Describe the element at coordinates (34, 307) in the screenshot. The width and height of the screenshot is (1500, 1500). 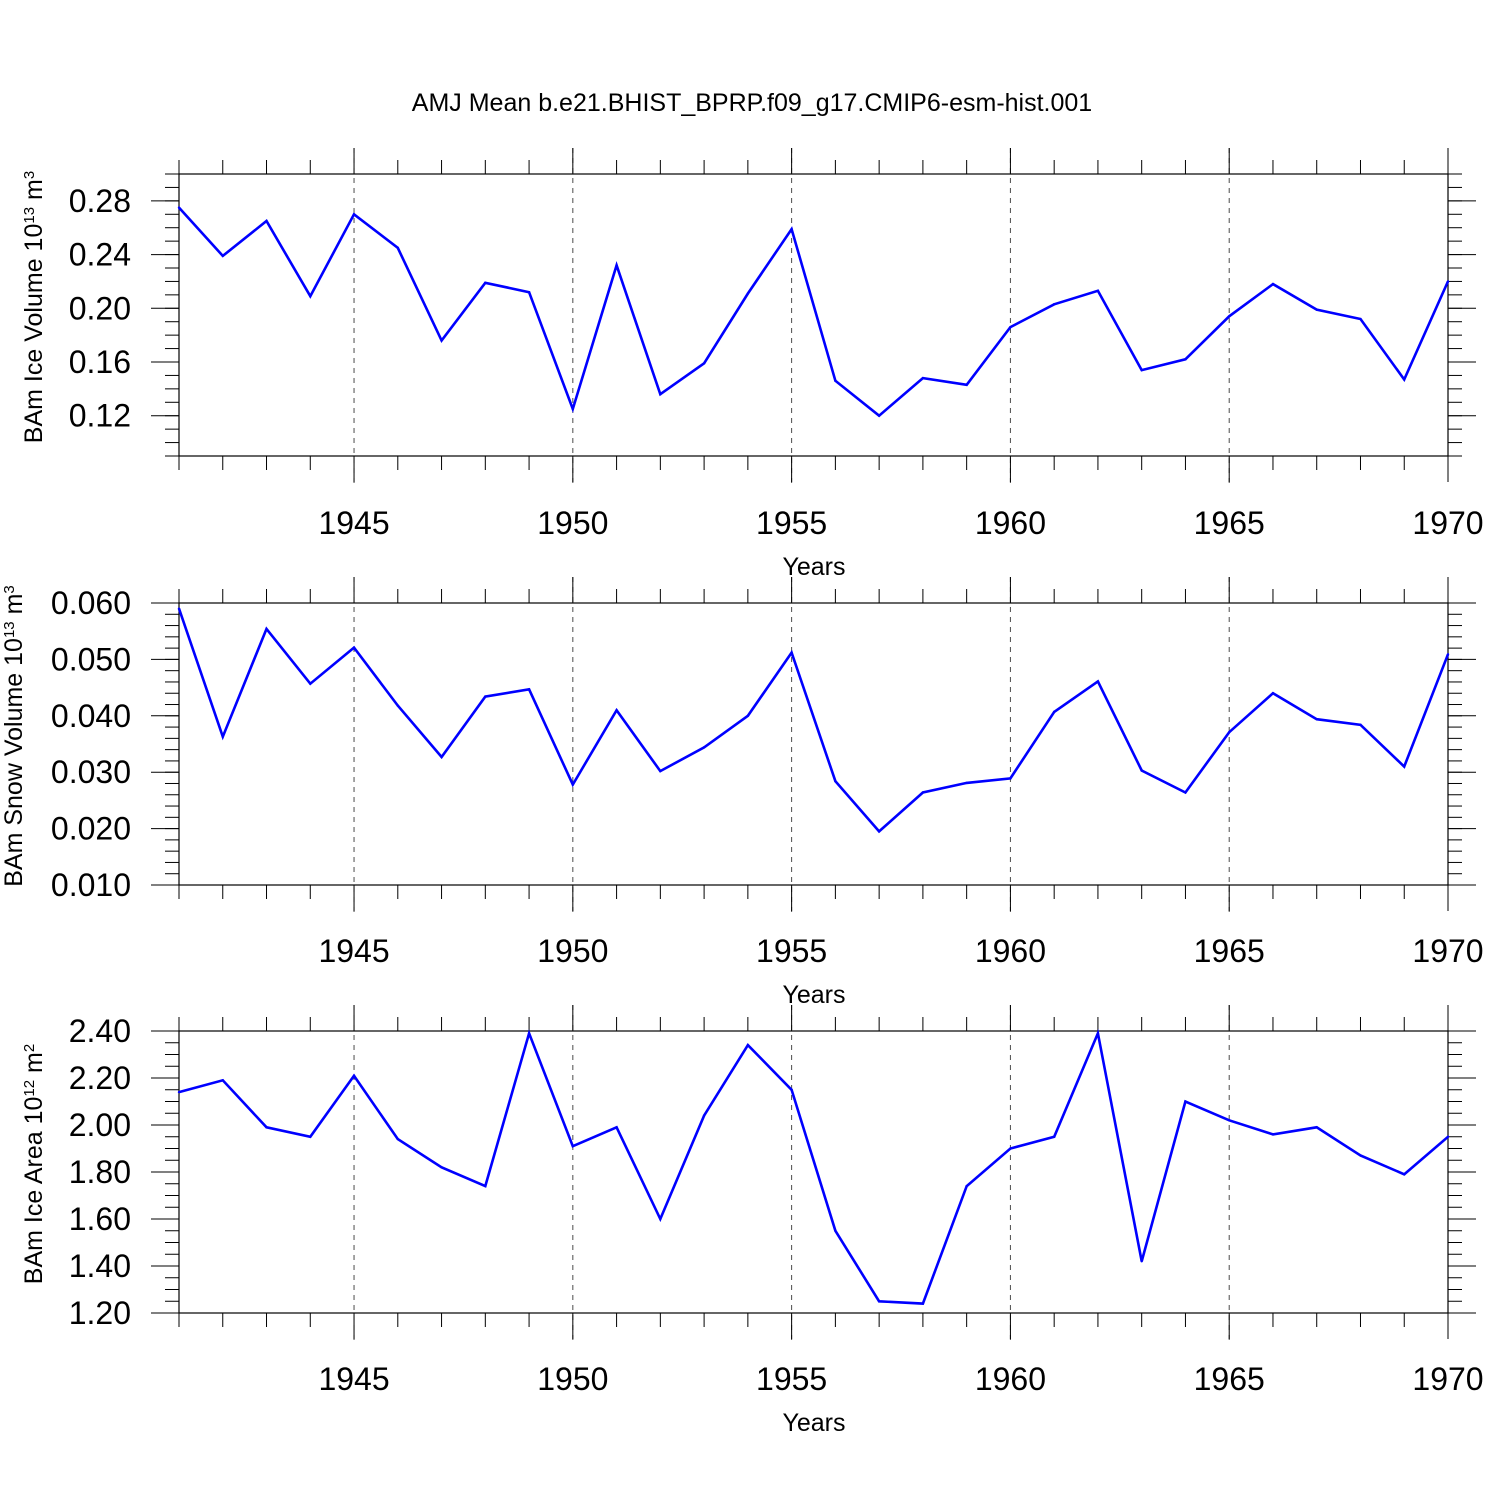
I see `y-axis-title: BAm Ice Volume 1013 m3` at that location.